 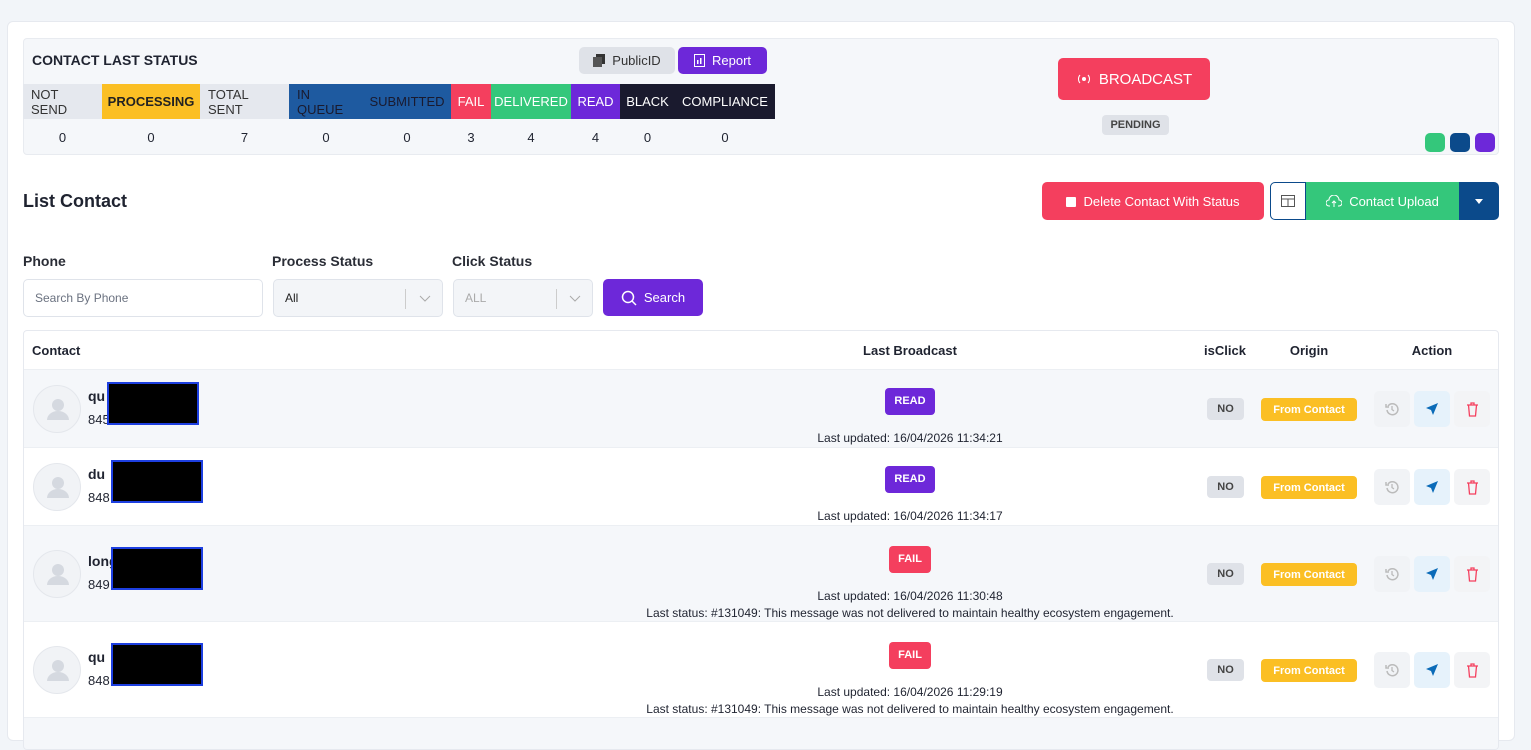 What do you see at coordinates (1145, 79) in the screenshot?
I see `broadcast-label: BROADCAST` at bounding box center [1145, 79].